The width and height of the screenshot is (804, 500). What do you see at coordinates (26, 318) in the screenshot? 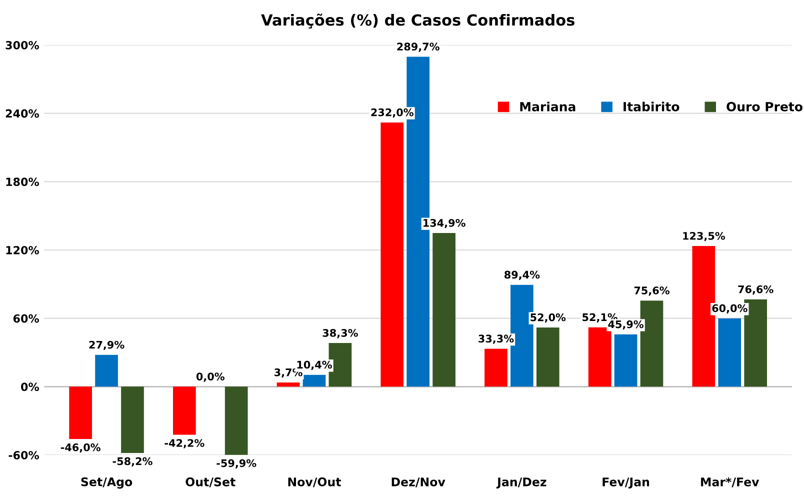
I see `y-tick-label: 60%` at bounding box center [26, 318].